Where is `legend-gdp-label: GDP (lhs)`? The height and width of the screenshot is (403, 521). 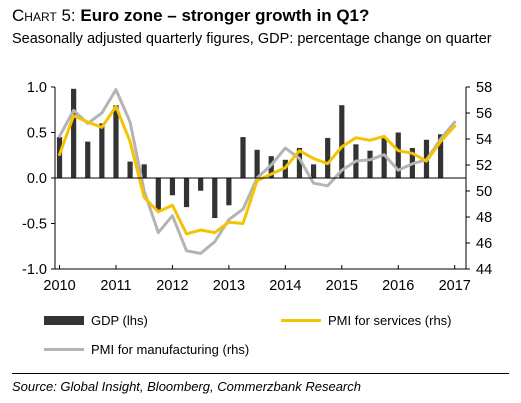
legend-gdp-label: GDP (lhs) is located at coordinates (119, 320).